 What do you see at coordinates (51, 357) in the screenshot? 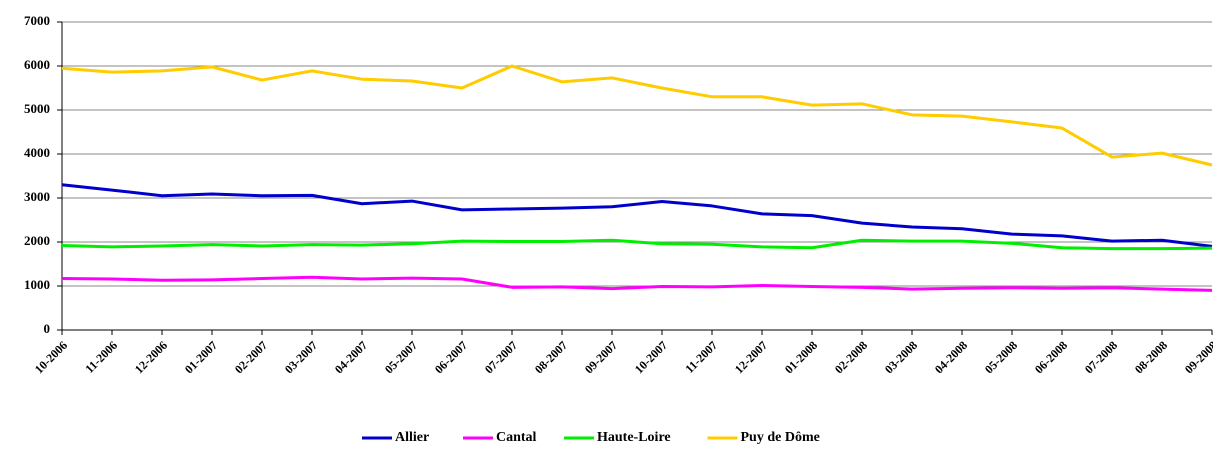
I see `x-tick-label: 10-2006` at bounding box center [51, 357].